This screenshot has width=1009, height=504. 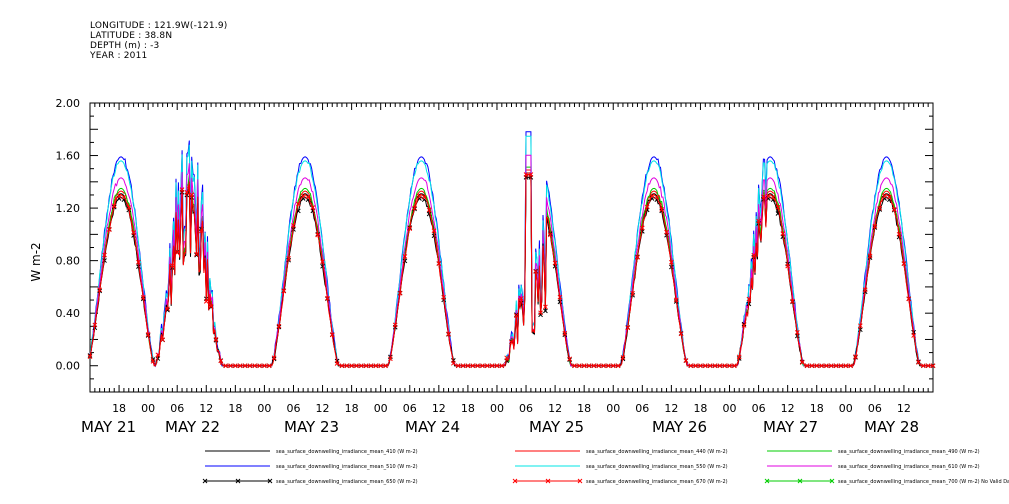 What do you see at coordinates (68, 313) in the screenshot?
I see `y-tick-label: 0.40` at bounding box center [68, 313].